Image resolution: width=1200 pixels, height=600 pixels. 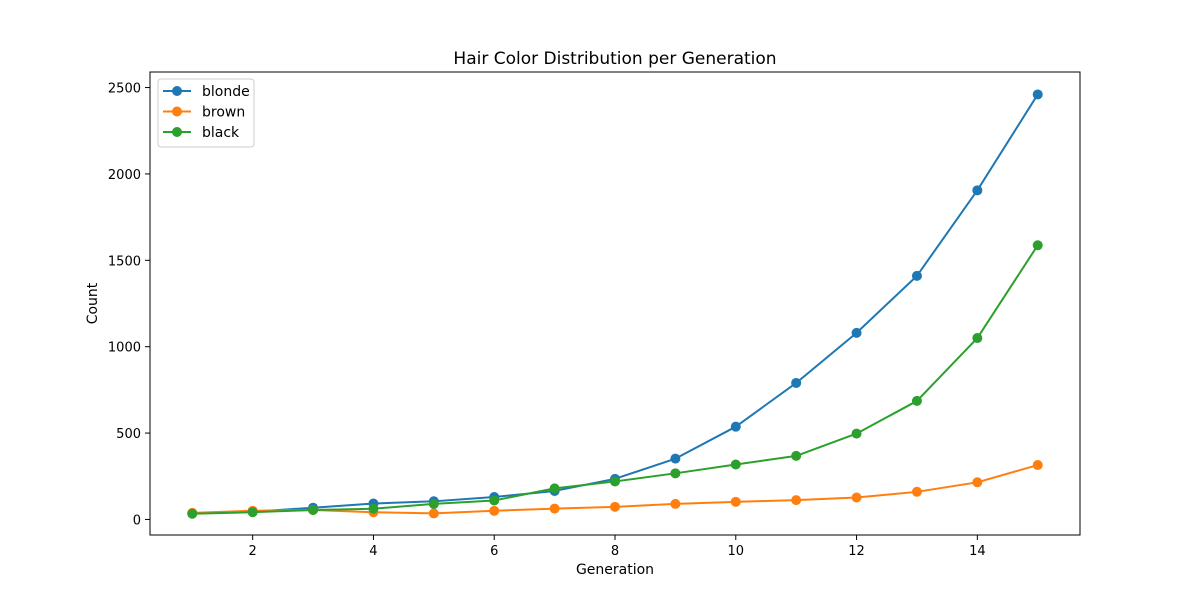 I want to click on x-axis: 2 4 6 8 10 12 14, so click(x=617, y=547).